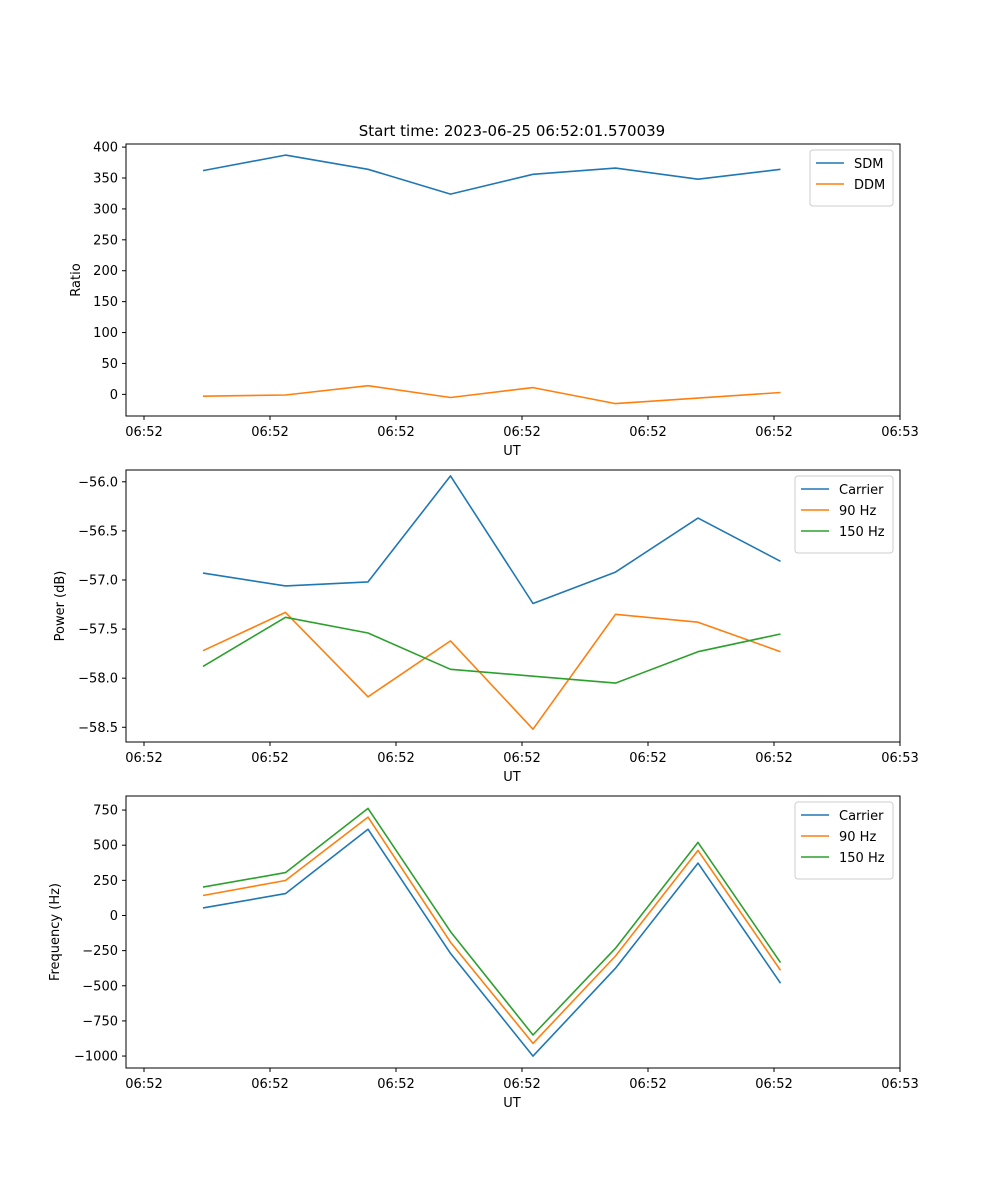 The width and height of the screenshot is (1000, 1200). Describe the element at coordinates (491, 394) in the screenshot. I see `ratio-series-ddm-line` at that location.